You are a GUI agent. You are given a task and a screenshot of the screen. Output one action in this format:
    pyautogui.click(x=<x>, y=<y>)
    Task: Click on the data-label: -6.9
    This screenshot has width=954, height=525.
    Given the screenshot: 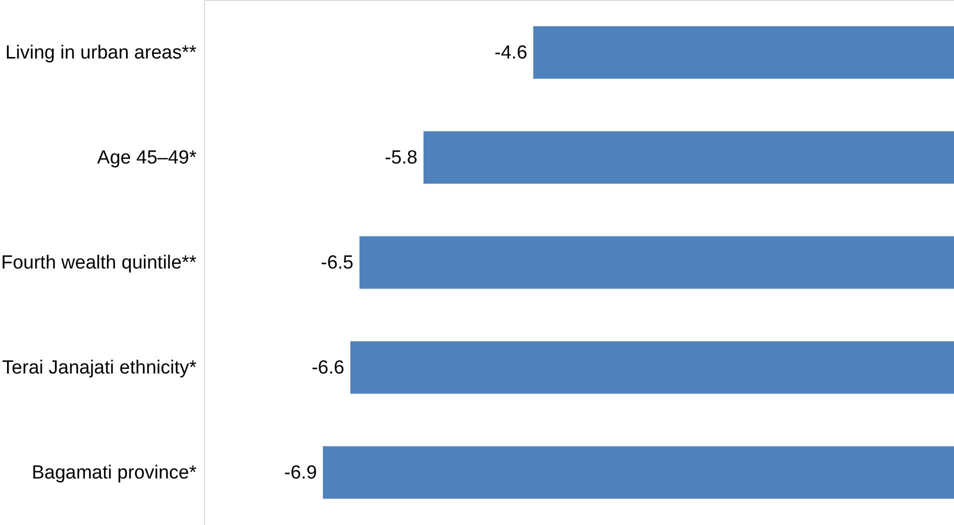 What is the action you would take?
    pyautogui.click(x=300, y=473)
    